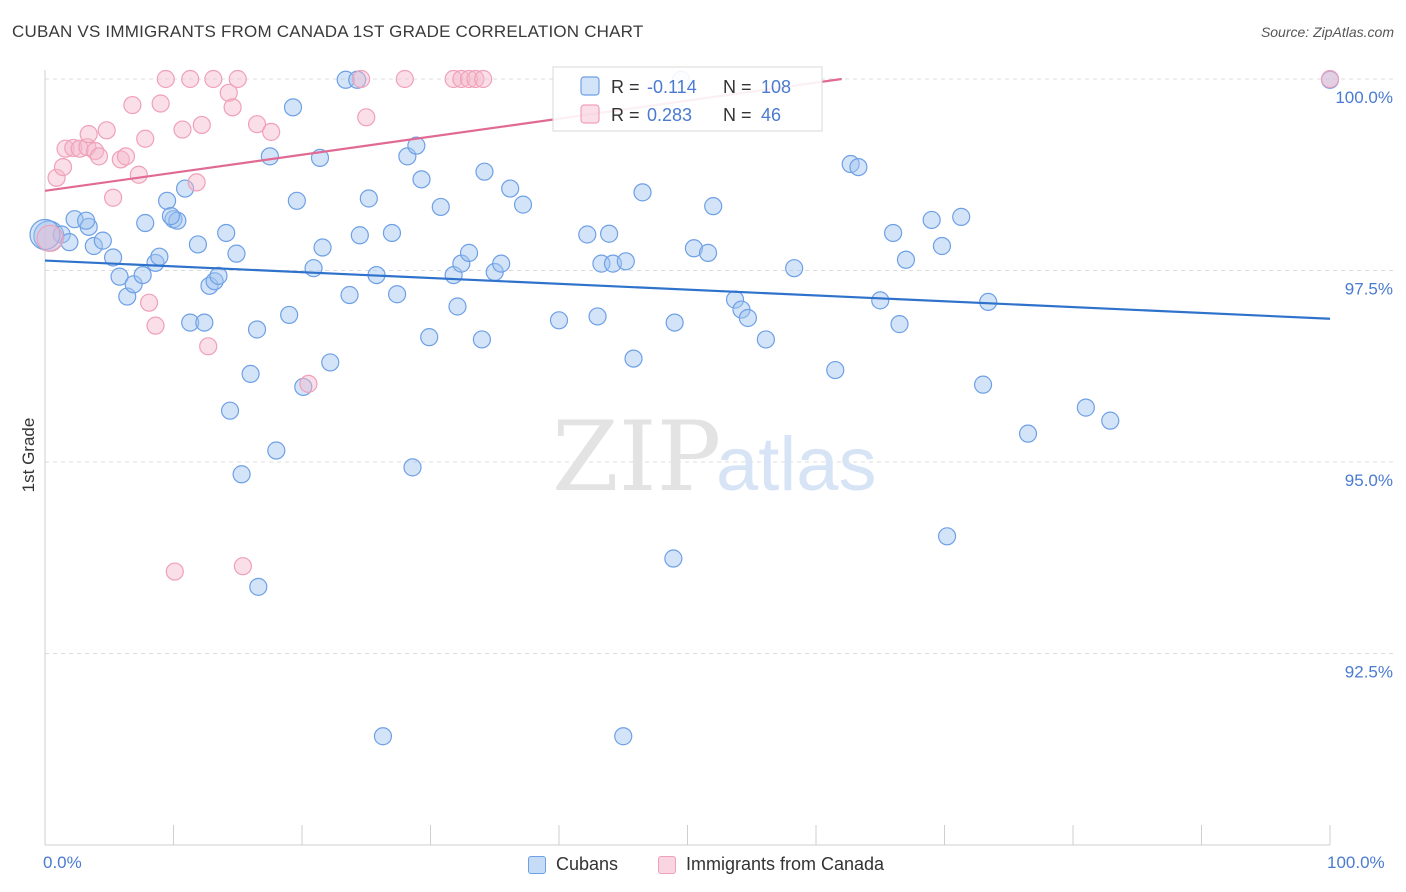 This screenshot has height=892, width=1406. I want to click on stats-n-value: 46, so click(771, 115).